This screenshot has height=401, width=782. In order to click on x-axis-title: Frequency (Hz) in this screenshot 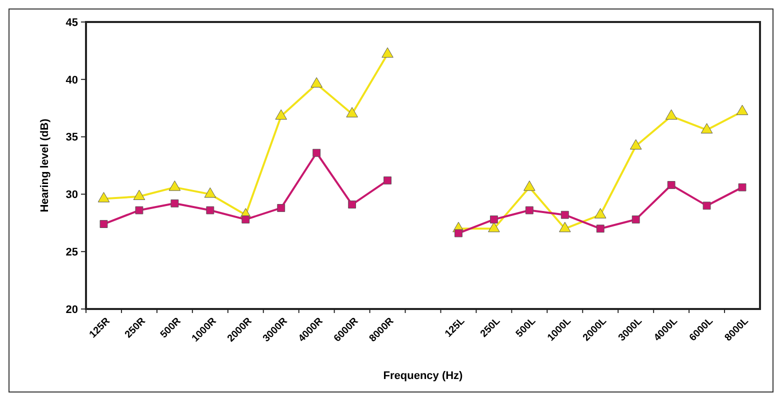, I will do `click(423, 376)`.